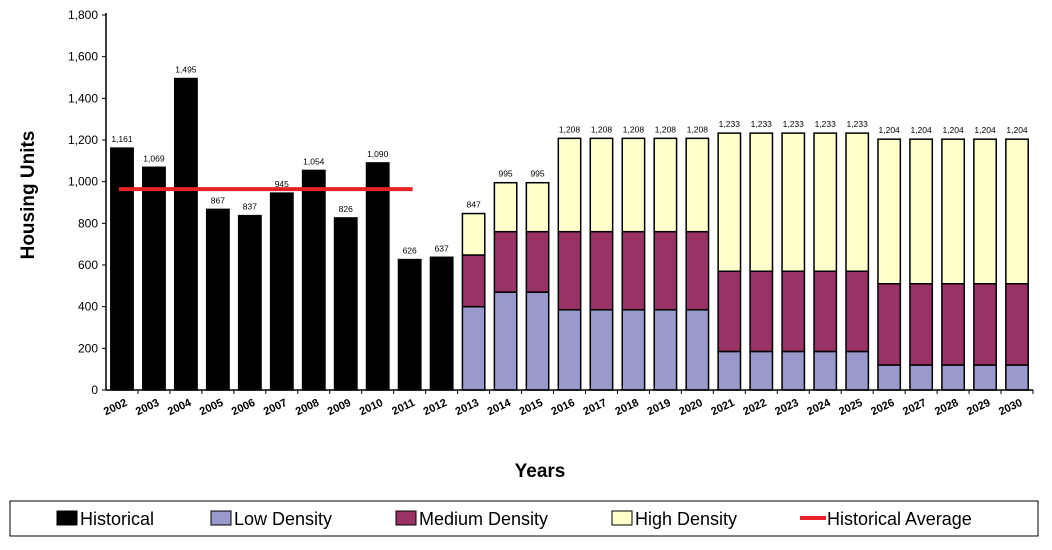 This screenshot has height=550, width=1052. What do you see at coordinates (658, 407) in the screenshot?
I see `x-tick-label-2019: 2019` at bounding box center [658, 407].